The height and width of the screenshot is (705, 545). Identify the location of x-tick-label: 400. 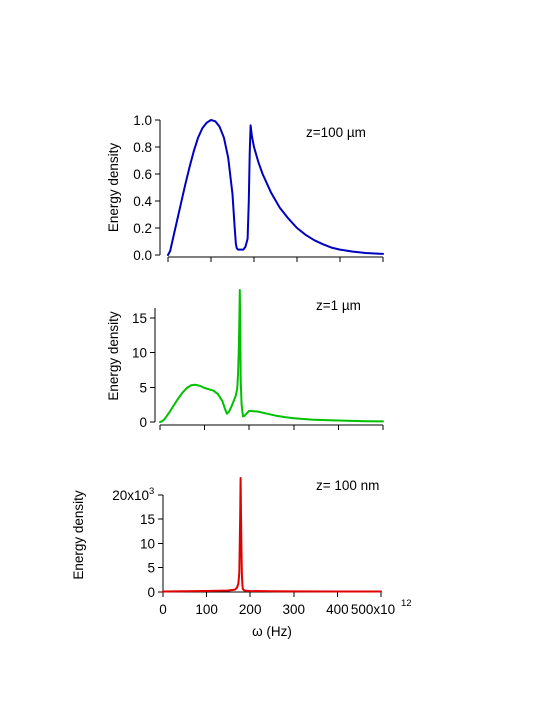
(337, 609).